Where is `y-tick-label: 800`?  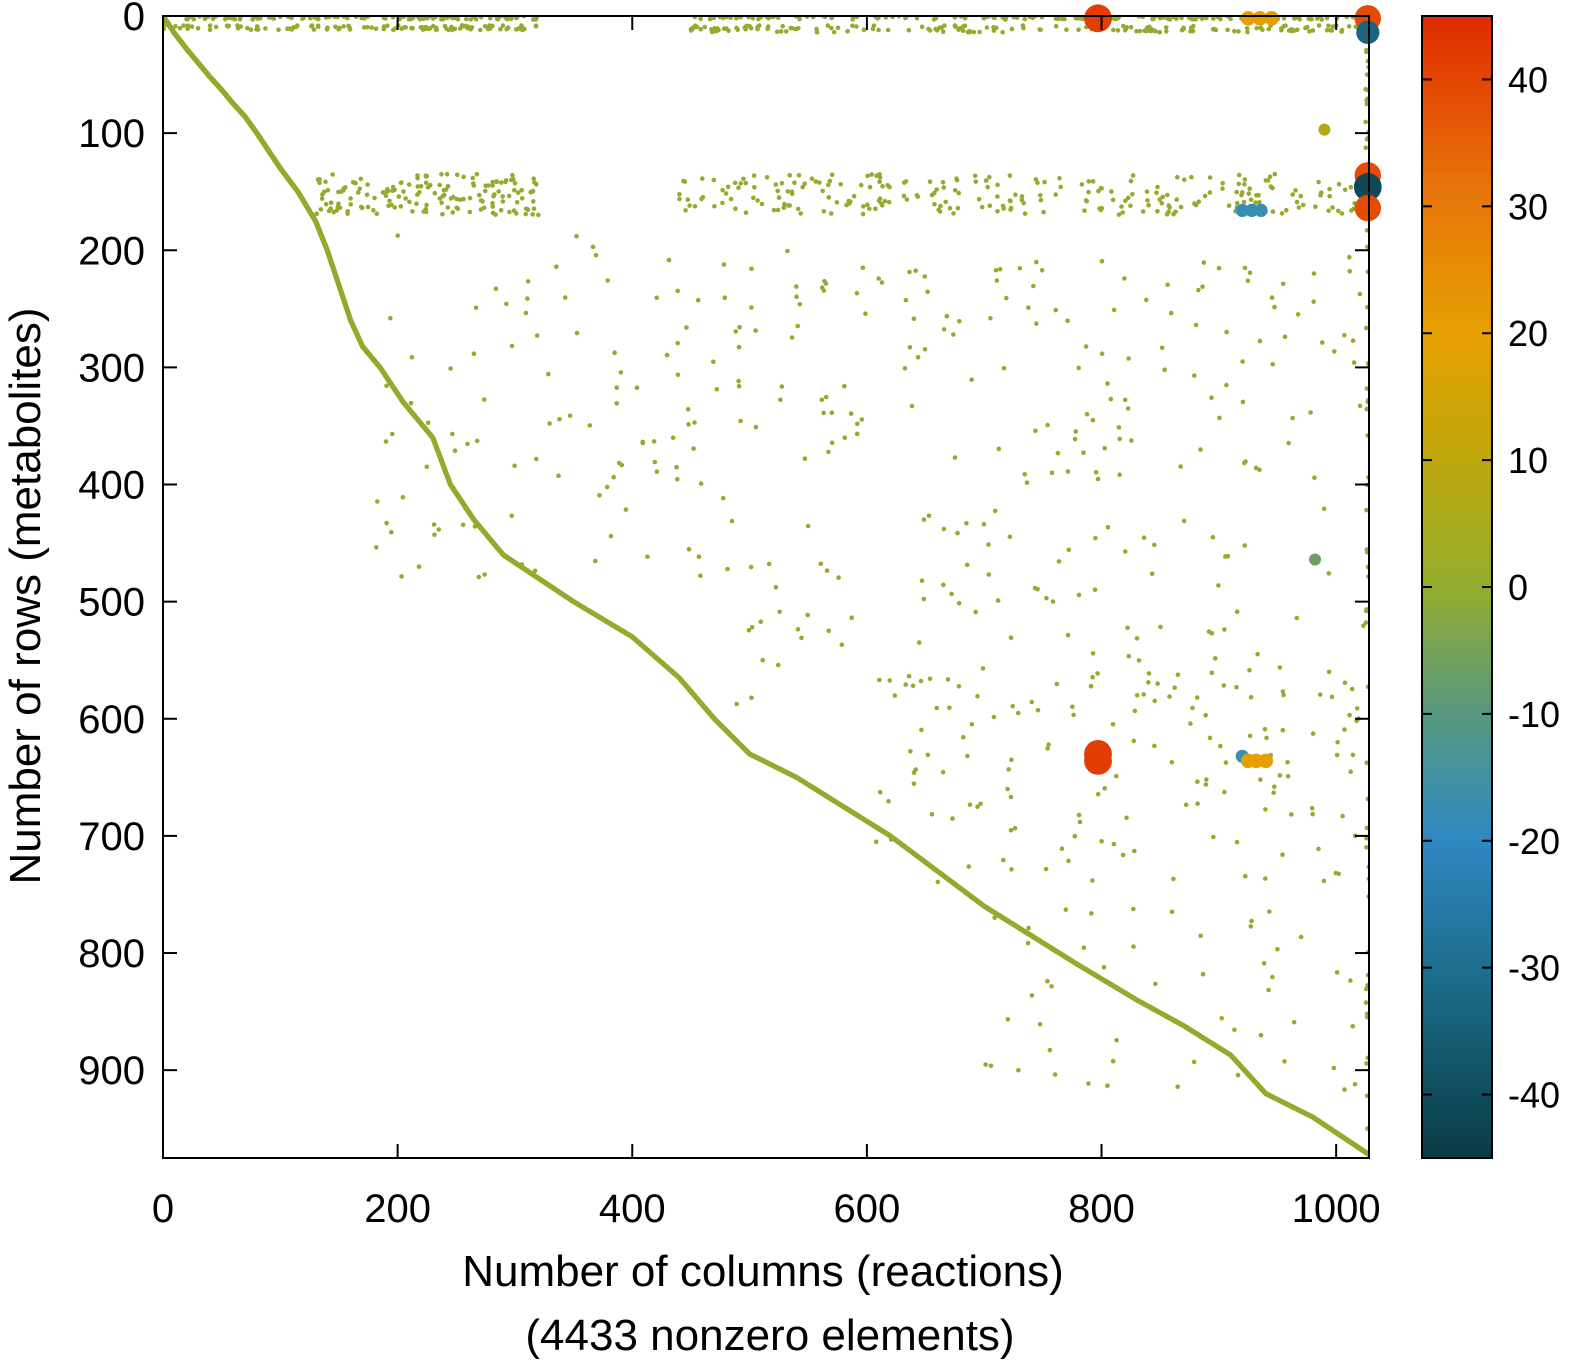 y-tick-label: 800 is located at coordinates (111, 954).